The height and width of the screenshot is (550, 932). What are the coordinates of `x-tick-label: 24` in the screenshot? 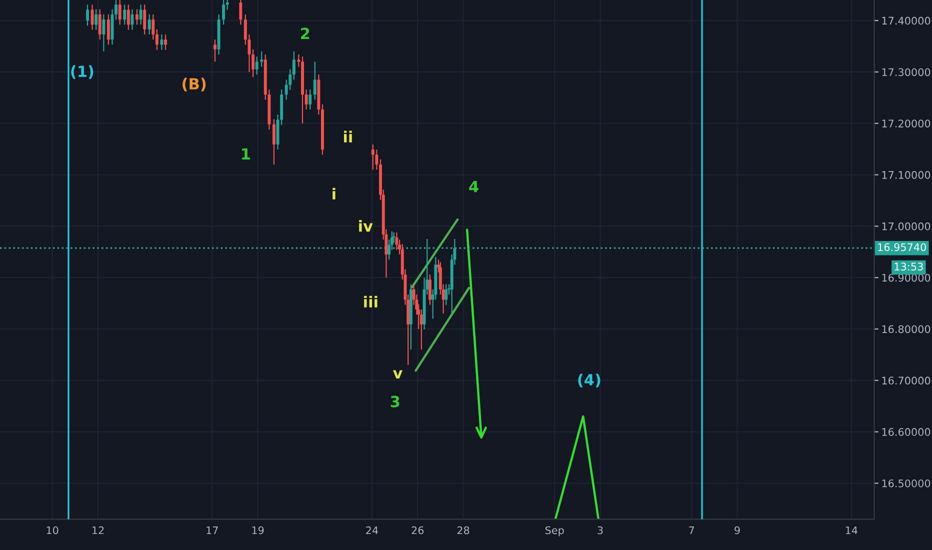 It's located at (372, 530).